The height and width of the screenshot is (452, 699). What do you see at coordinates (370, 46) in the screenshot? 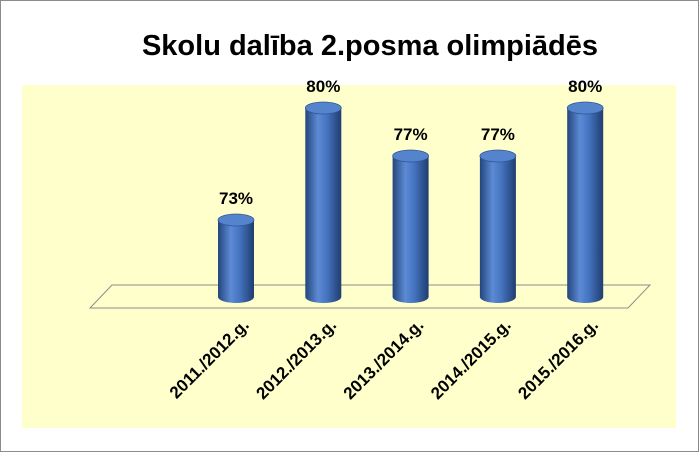
I see `chart-title: Skolu dalība 2.posma olimpiādēs` at bounding box center [370, 46].